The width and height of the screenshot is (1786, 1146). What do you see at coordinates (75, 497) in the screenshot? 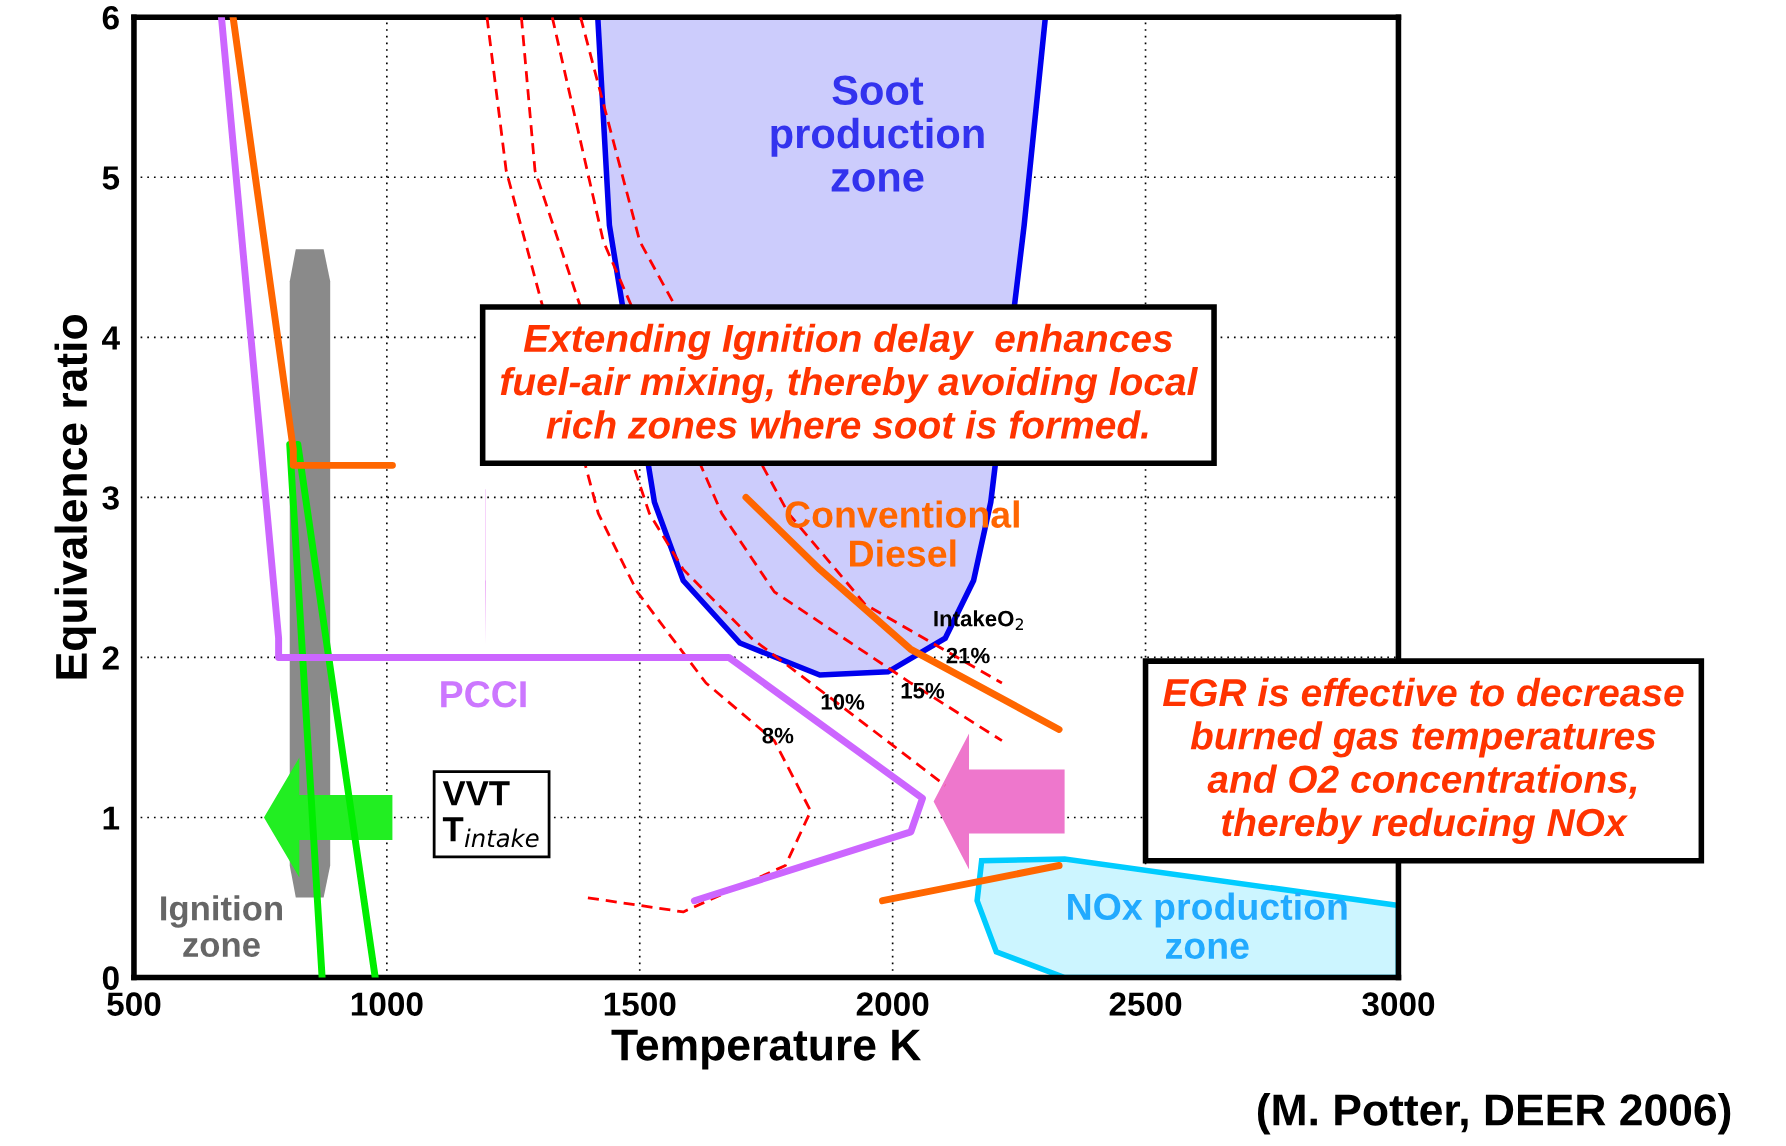
I see `y-axis-title: Equivalence ratio` at bounding box center [75, 497].